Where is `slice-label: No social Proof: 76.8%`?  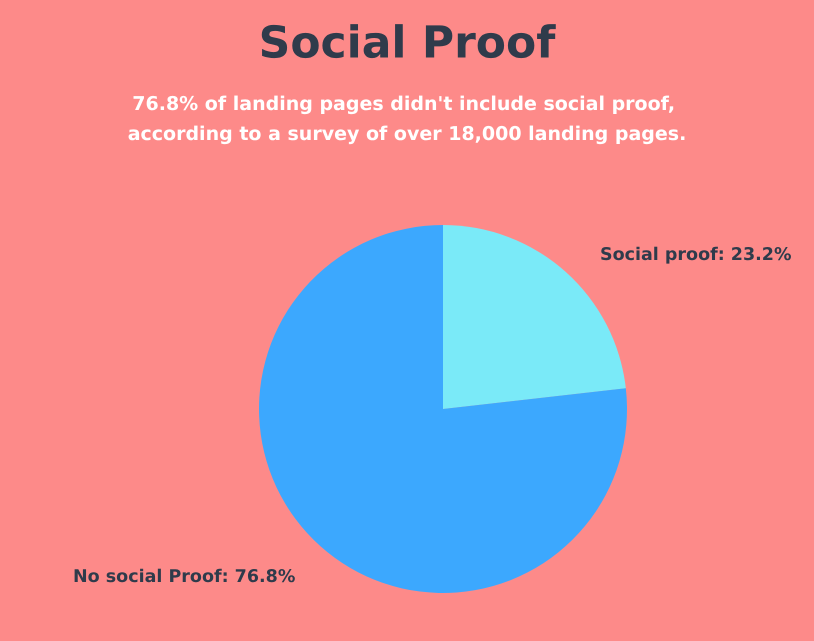 slice-label: No social Proof: 76.8% is located at coordinates (184, 577).